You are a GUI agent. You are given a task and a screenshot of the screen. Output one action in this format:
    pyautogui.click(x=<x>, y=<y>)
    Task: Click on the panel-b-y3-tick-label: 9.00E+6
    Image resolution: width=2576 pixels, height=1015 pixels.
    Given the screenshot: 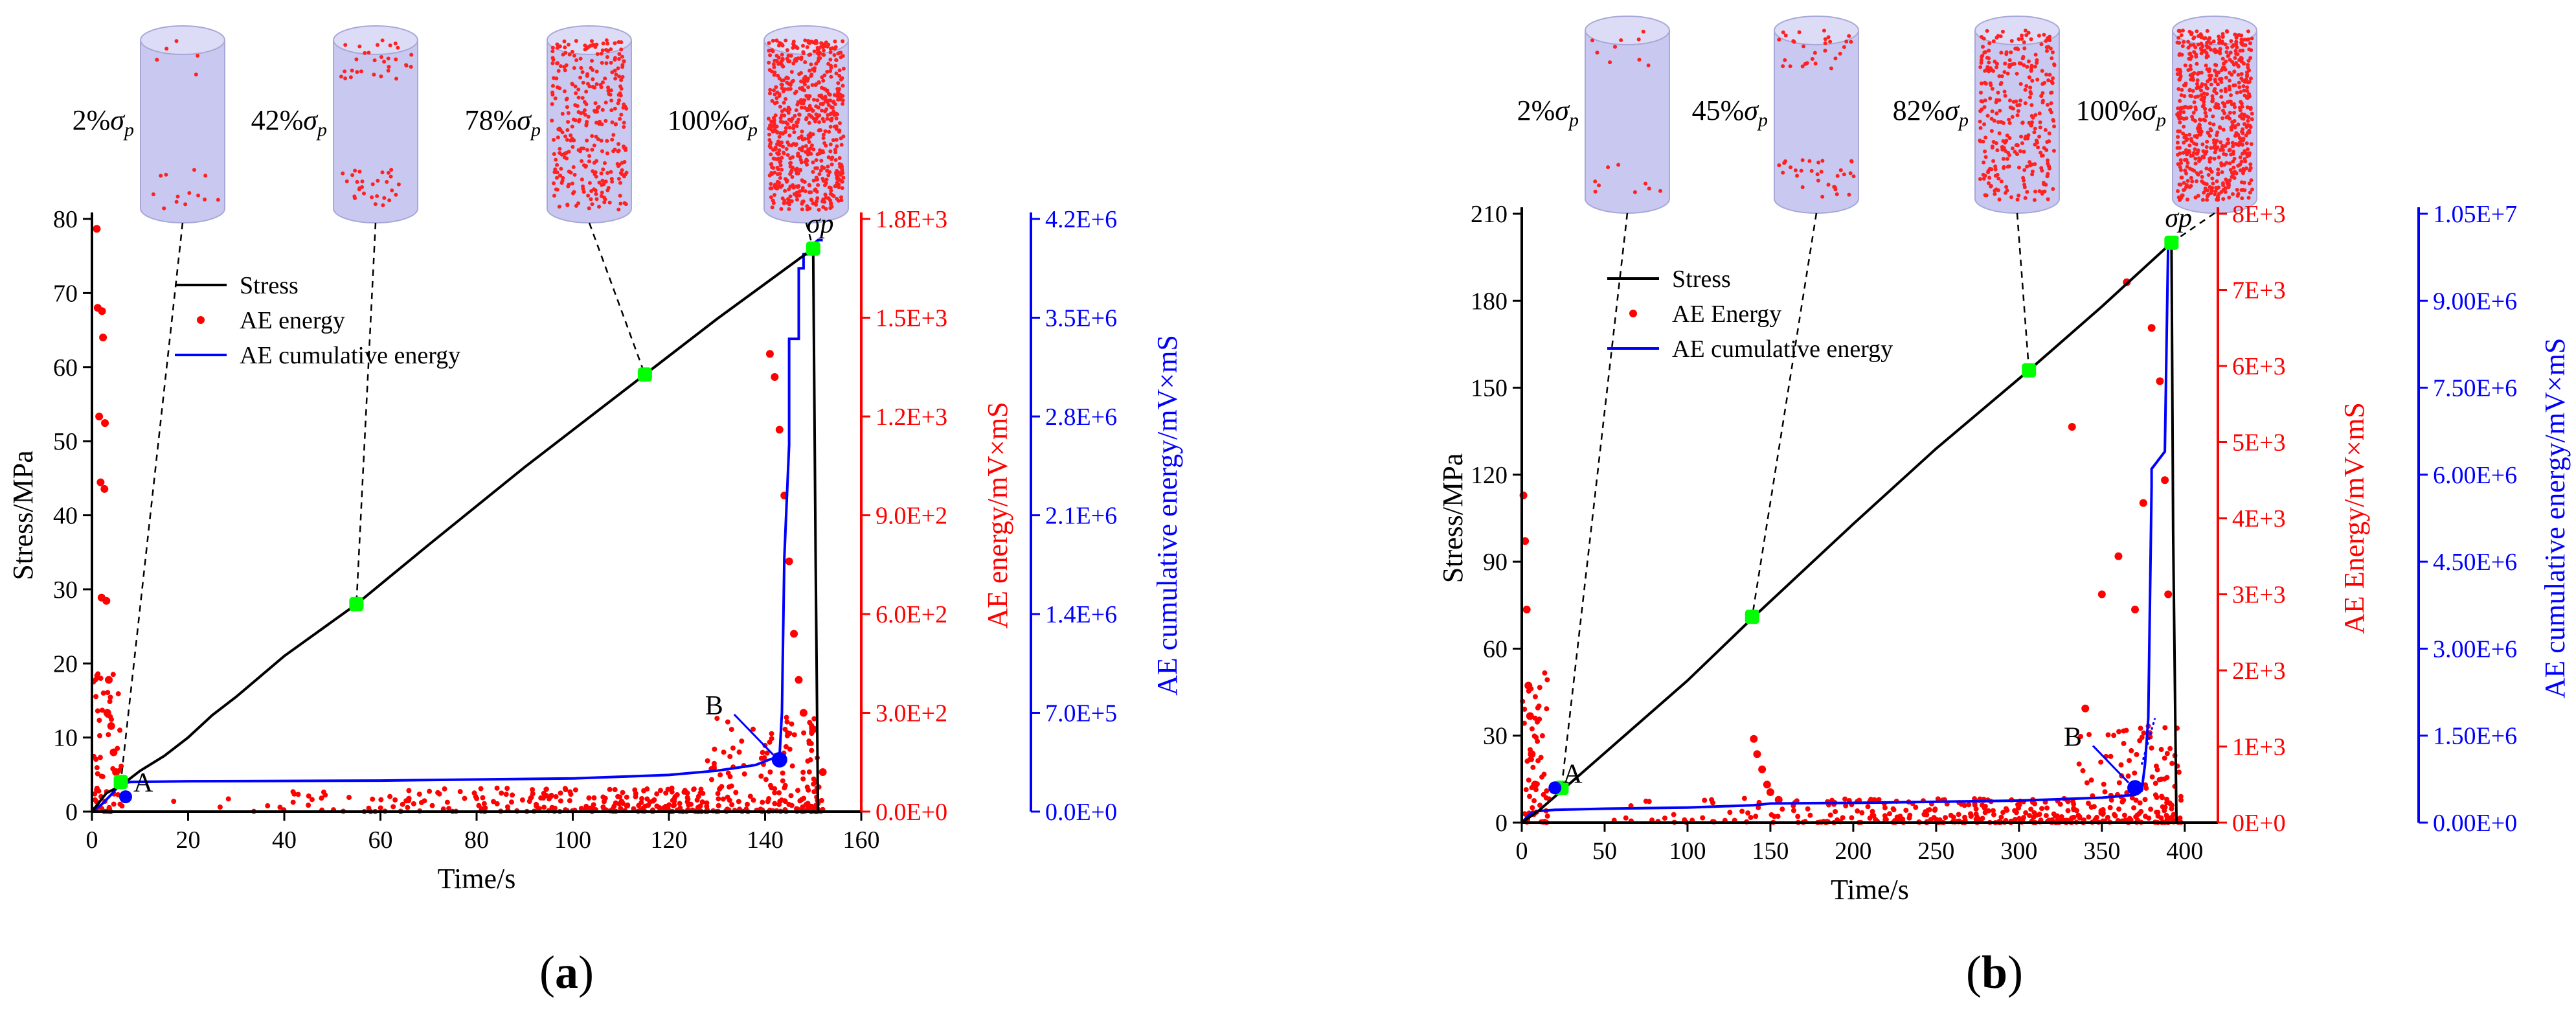 What is the action you would take?
    pyautogui.click(x=2475, y=301)
    